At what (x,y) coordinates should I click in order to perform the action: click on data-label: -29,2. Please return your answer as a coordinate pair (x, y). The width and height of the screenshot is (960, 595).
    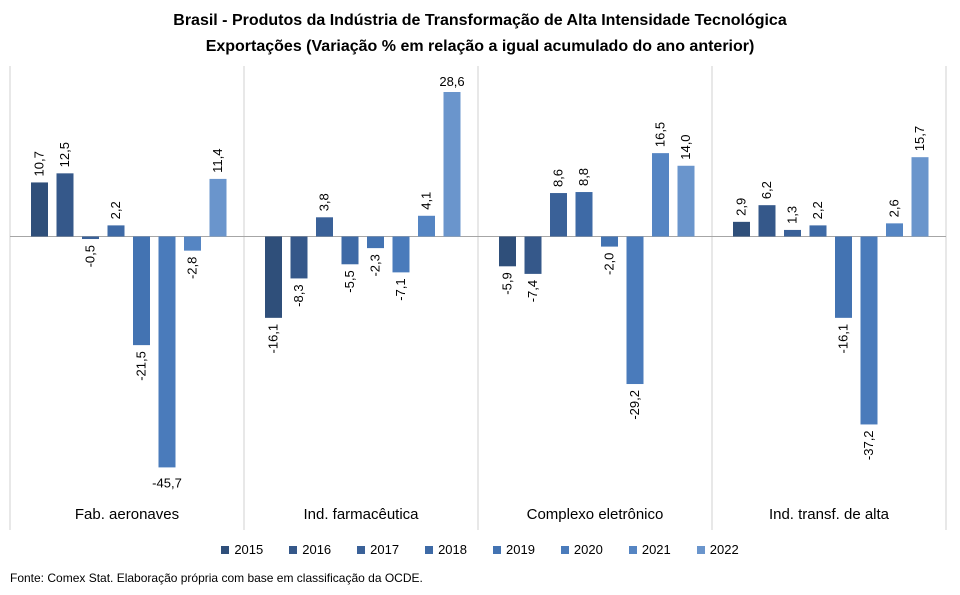
    Looking at the image, I should click on (634, 405).